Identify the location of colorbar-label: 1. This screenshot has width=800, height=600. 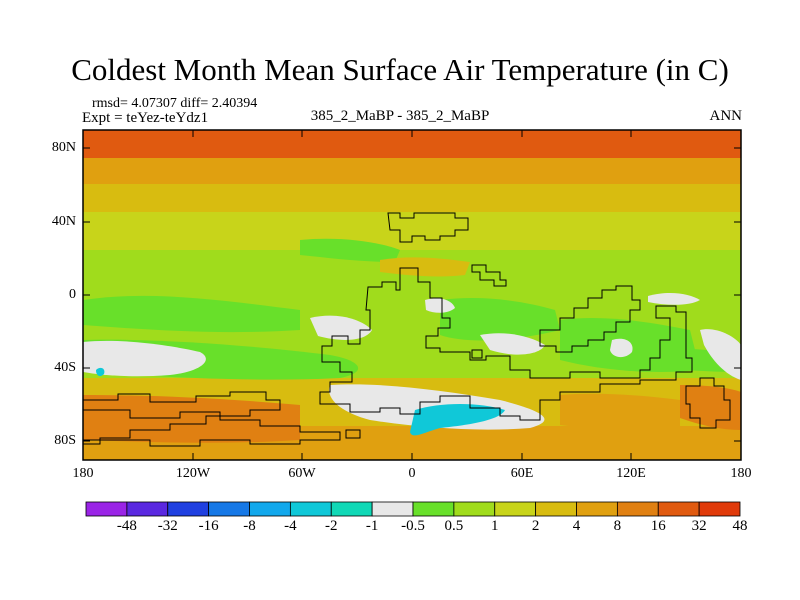
(495, 526).